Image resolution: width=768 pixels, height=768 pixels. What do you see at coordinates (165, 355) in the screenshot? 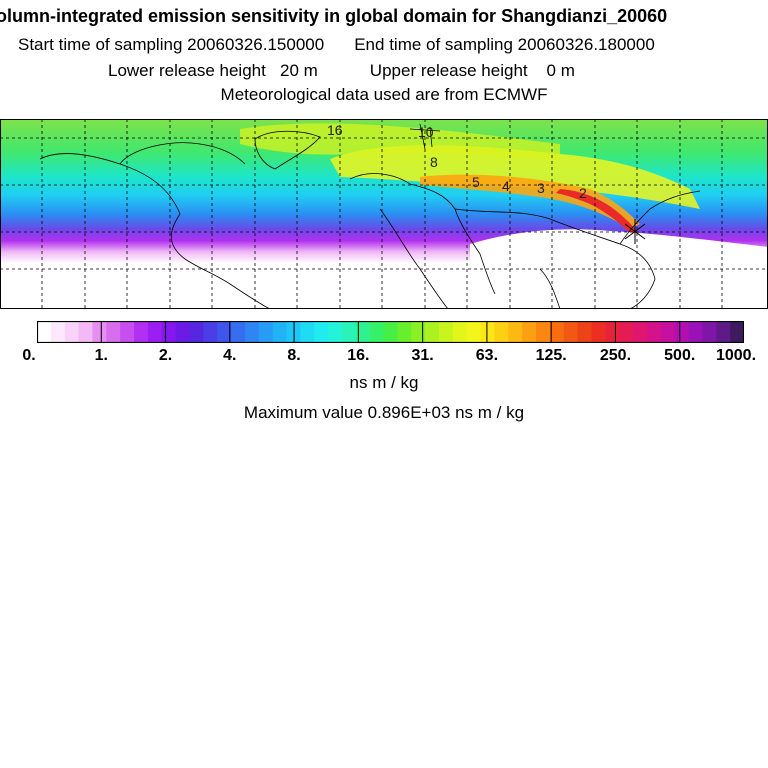
I see `colorbar-tick-label: 2.` at bounding box center [165, 355].